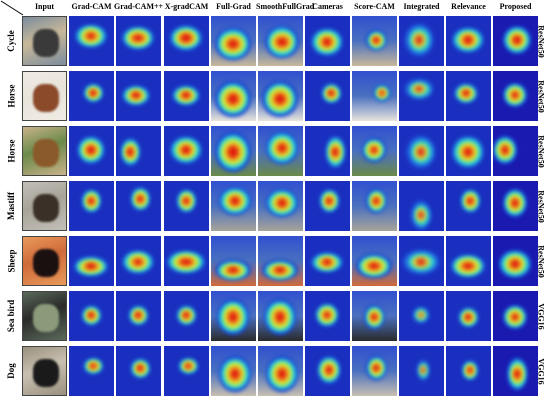 The image size is (550, 401). I want to click on column-header-9: Relevance, so click(468, 6).